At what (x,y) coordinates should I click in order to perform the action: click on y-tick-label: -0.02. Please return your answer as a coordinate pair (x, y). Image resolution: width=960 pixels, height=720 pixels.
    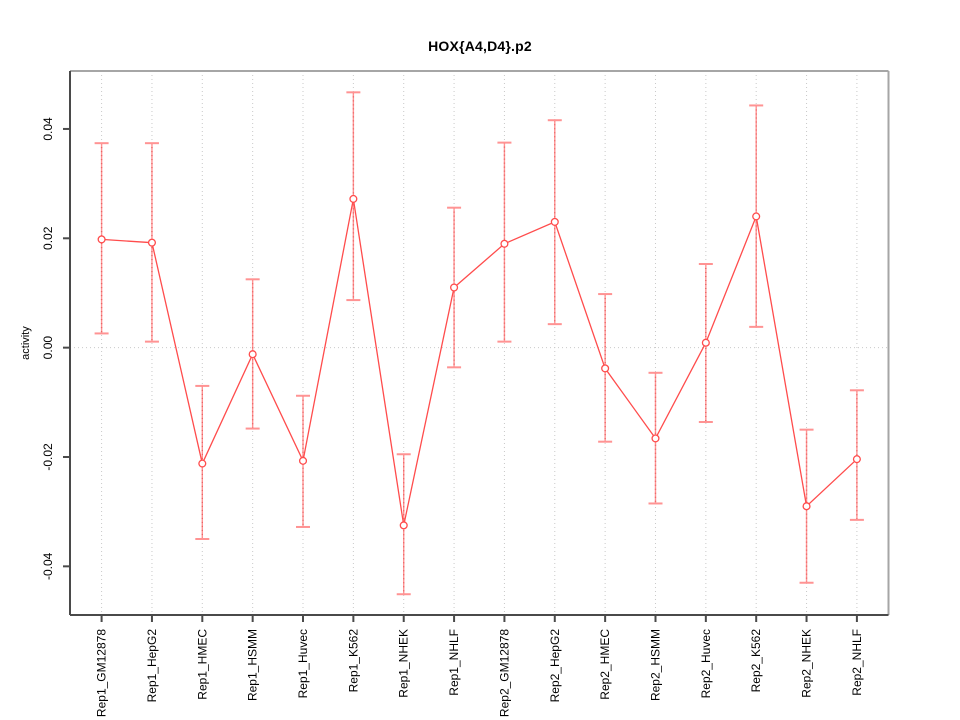
    Looking at the image, I should click on (48, 457).